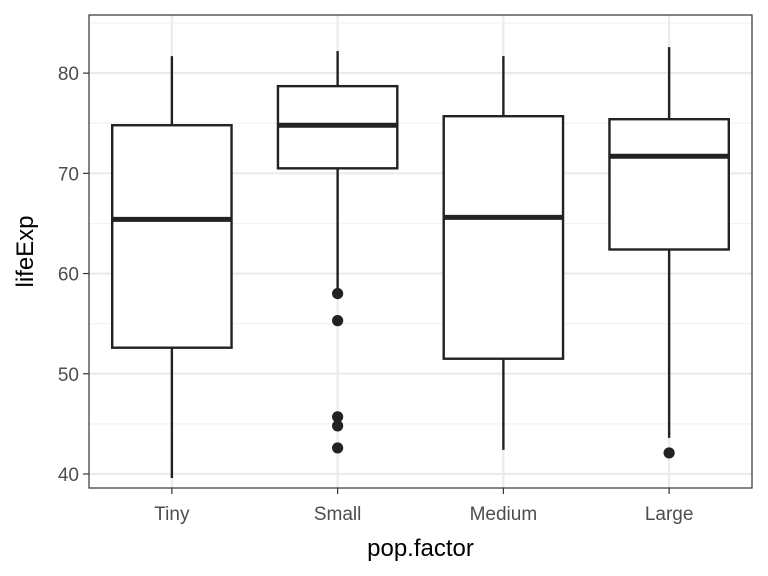 This screenshot has height=576, width=768. I want to click on box-tiny, so click(172, 267).